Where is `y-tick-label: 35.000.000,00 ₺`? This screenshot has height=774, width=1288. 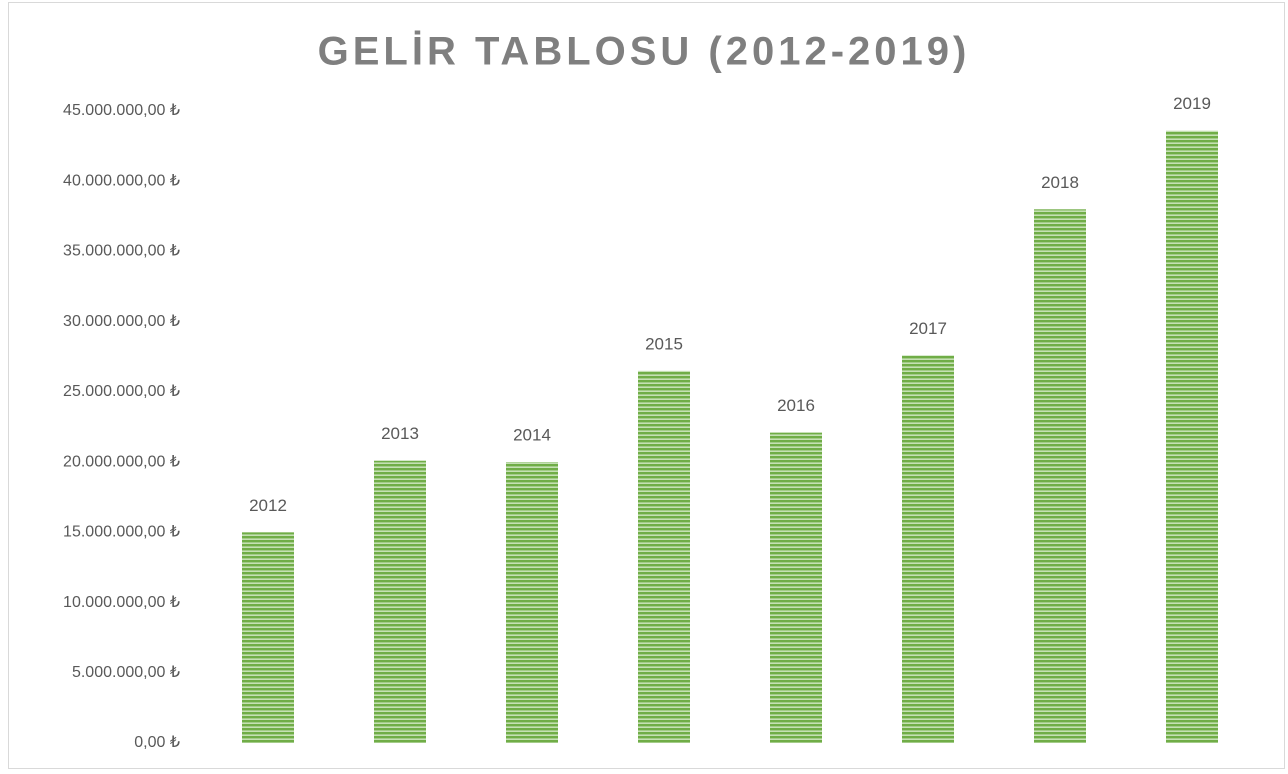 y-tick-label: 35.000.000,00 ₺ is located at coordinates (121, 251).